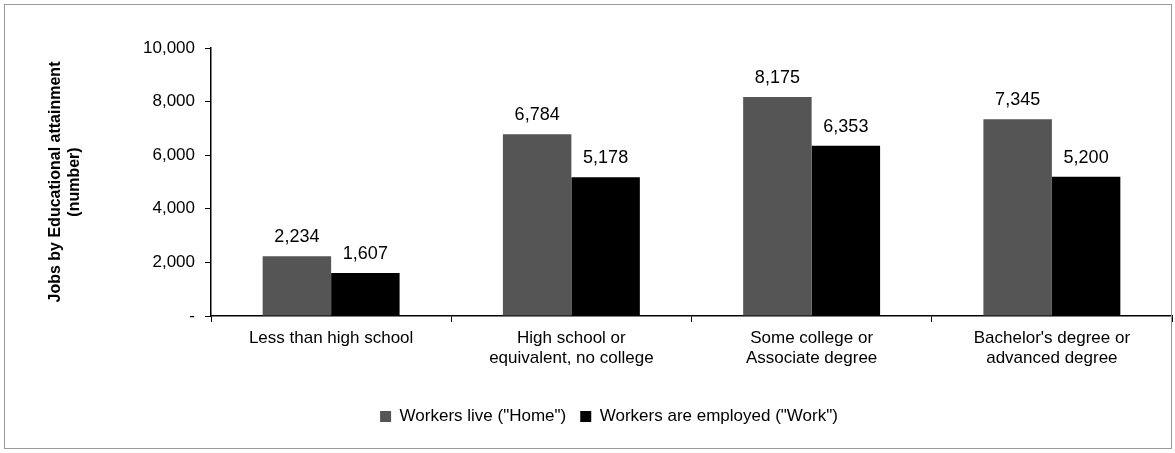  I want to click on x-tick-label: High school or equivalent, no college, so click(571, 347).